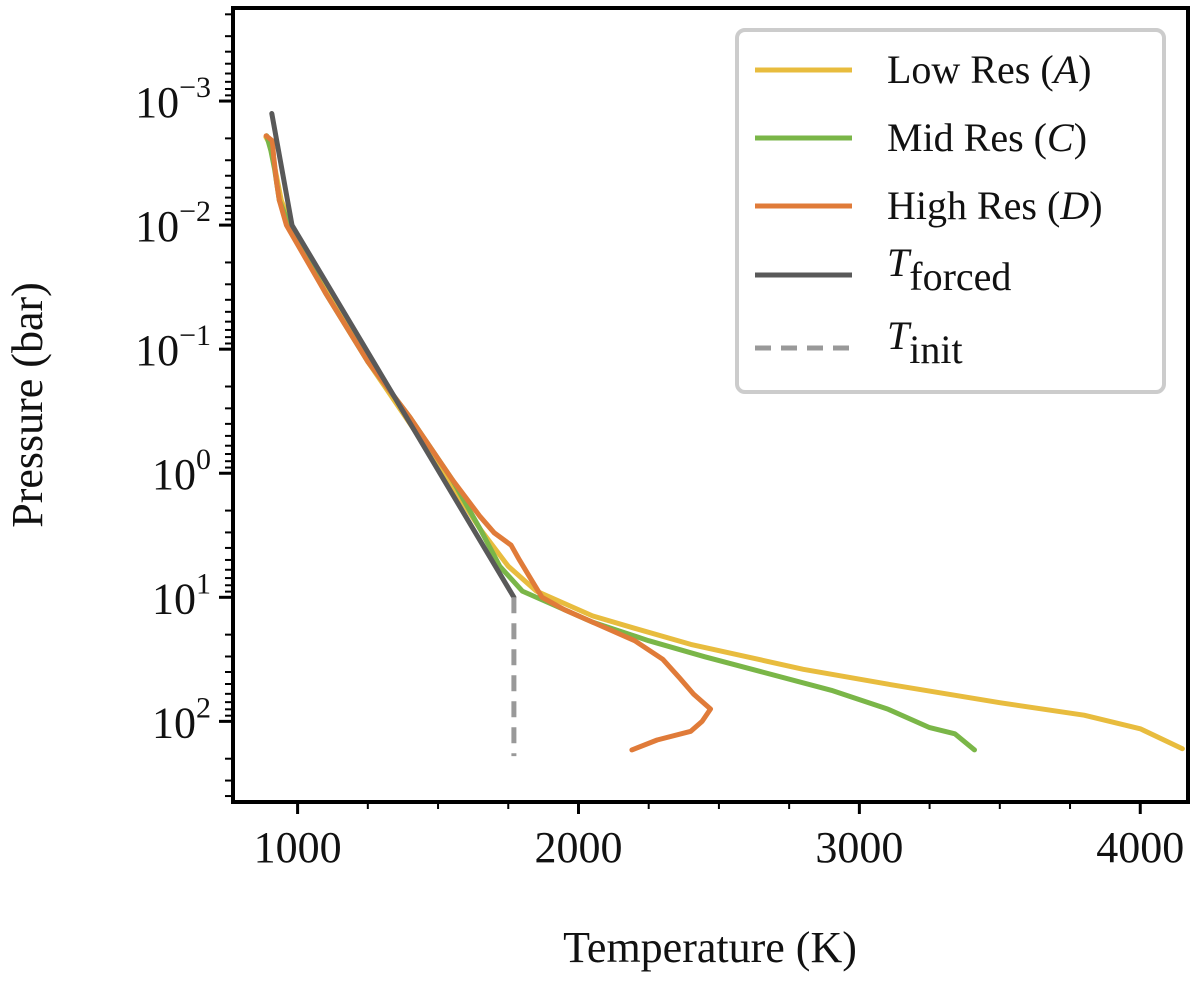 This screenshot has height=985, width=1200. I want to click on legend-label: Low Res (A), so click(989, 69).